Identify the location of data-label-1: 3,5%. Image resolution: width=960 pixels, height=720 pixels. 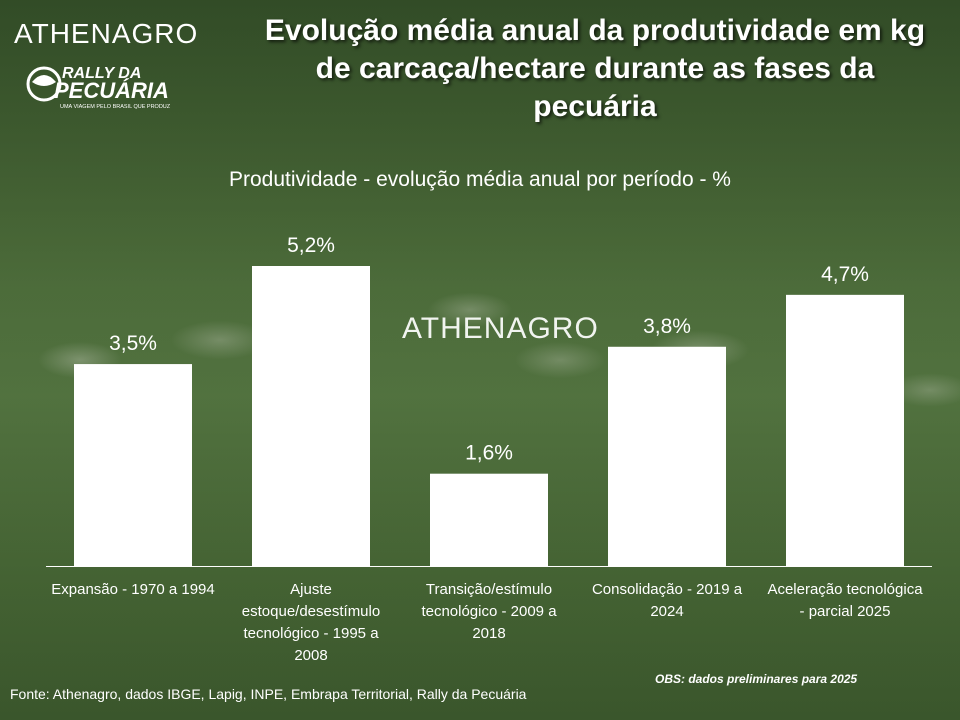
(133, 343).